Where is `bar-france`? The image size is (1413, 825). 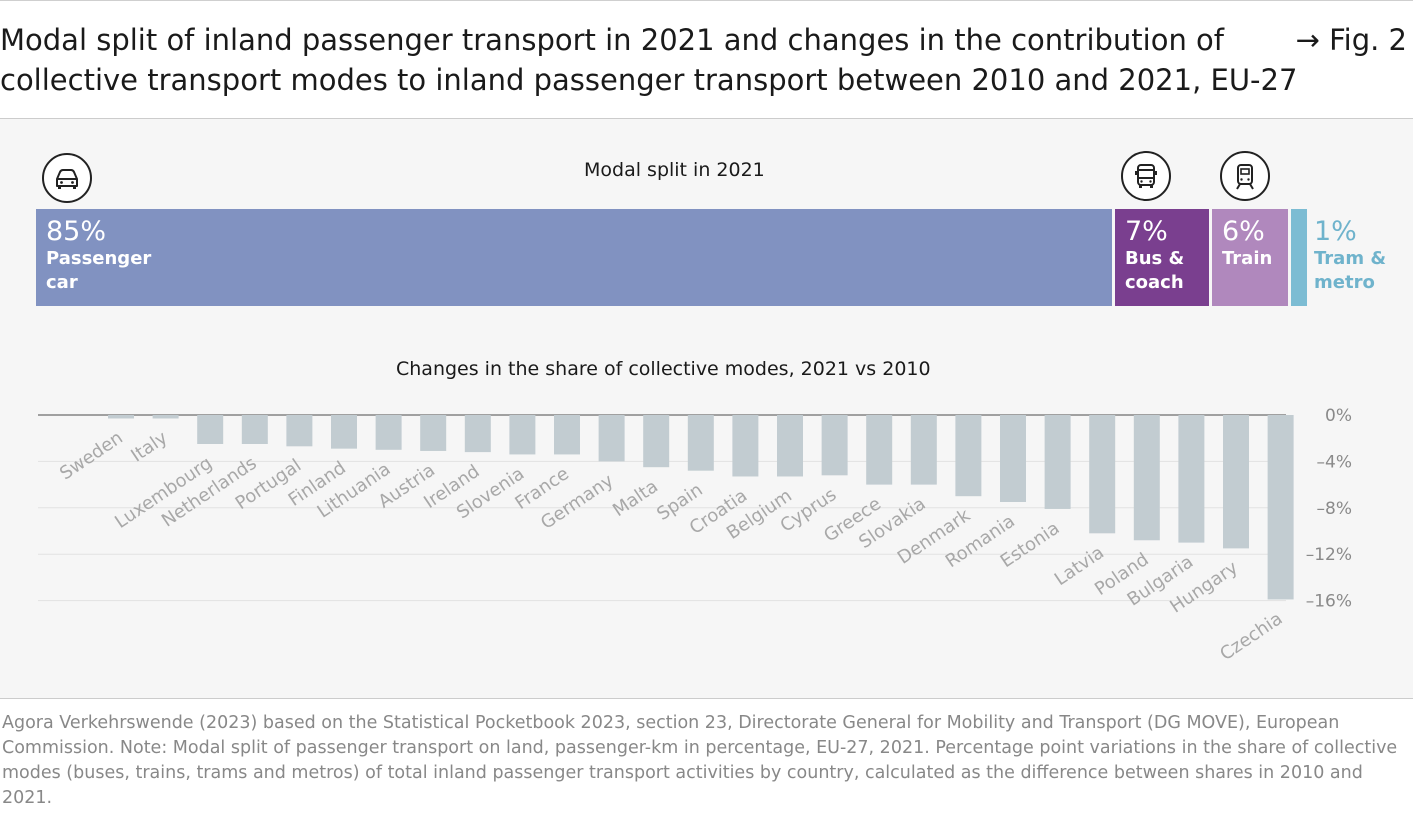
bar-france is located at coordinates (567, 435).